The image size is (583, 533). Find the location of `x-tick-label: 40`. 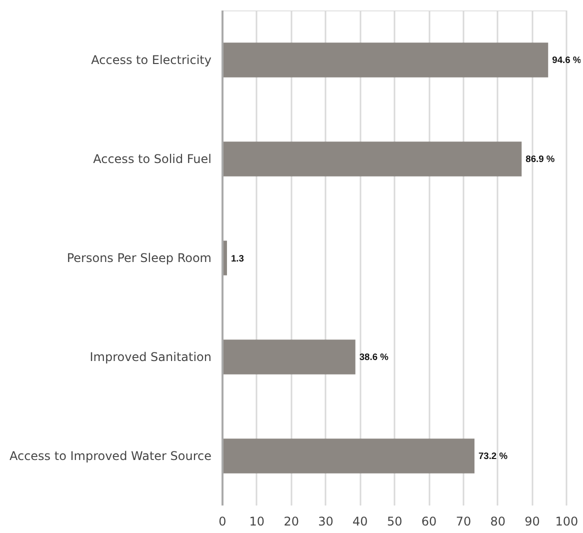

x-tick-label: 40 is located at coordinates (360, 521).